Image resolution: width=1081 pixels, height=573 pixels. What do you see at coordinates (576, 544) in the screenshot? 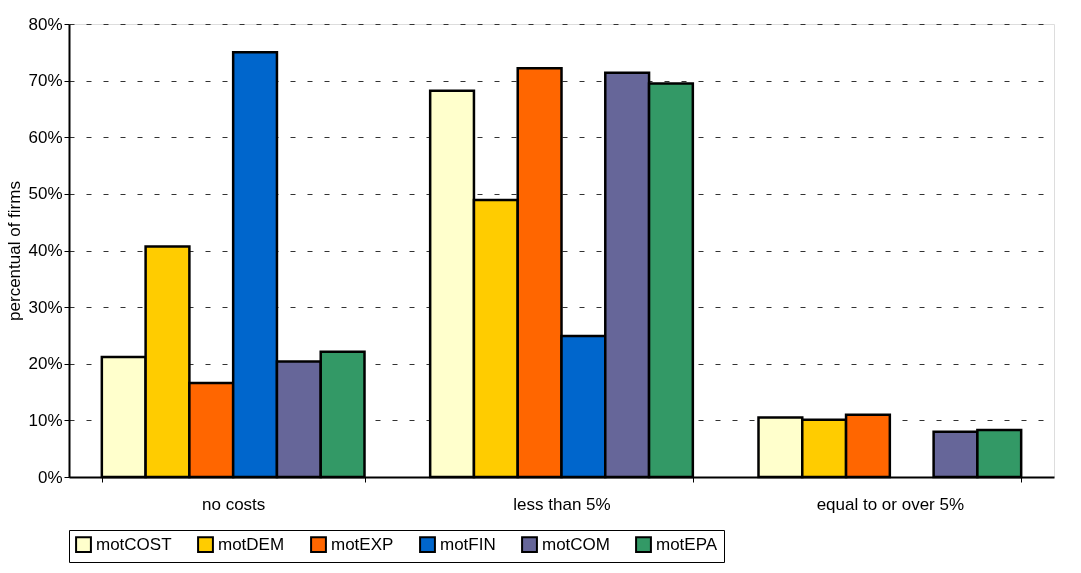
I see `legend-label: motCOM` at bounding box center [576, 544].